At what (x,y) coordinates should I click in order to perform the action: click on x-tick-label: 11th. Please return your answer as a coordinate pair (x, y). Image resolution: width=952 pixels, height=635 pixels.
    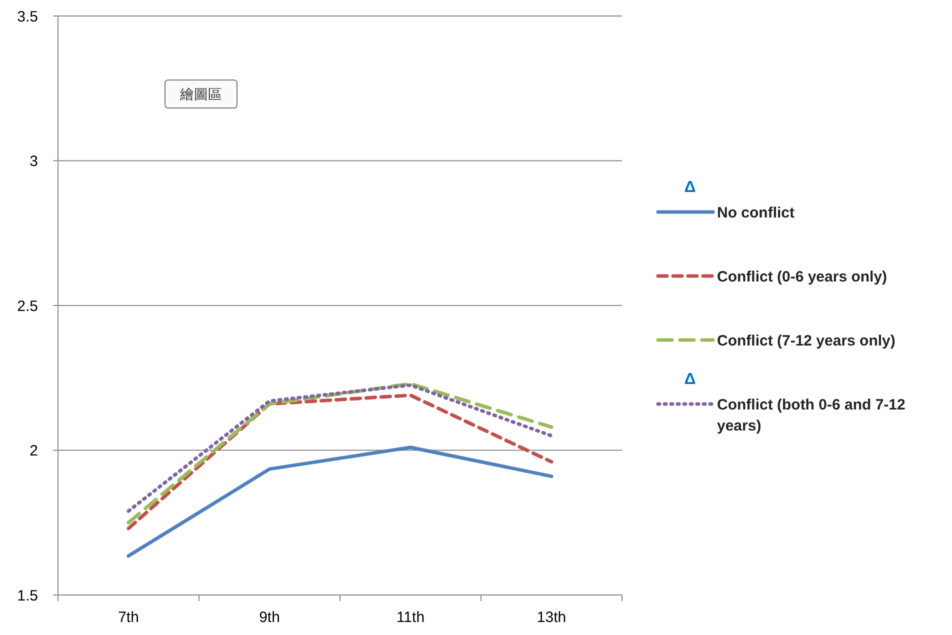
    Looking at the image, I should click on (410, 617).